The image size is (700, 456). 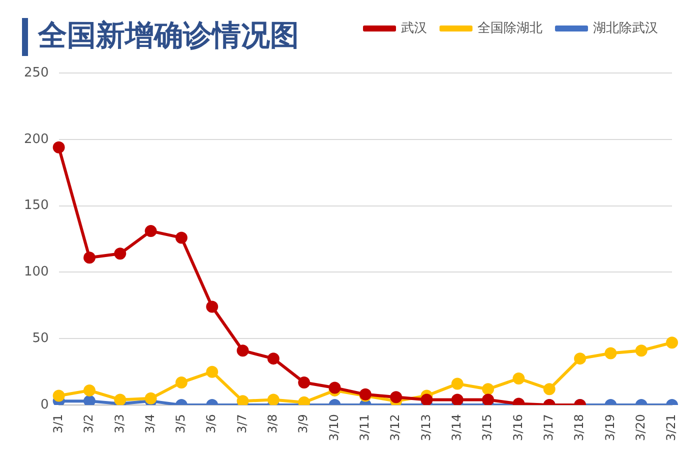 What do you see at coordinates (149, 424) in the screenshot?
I see `x-tick-label: 3/4` at bounding box center [149, 424].